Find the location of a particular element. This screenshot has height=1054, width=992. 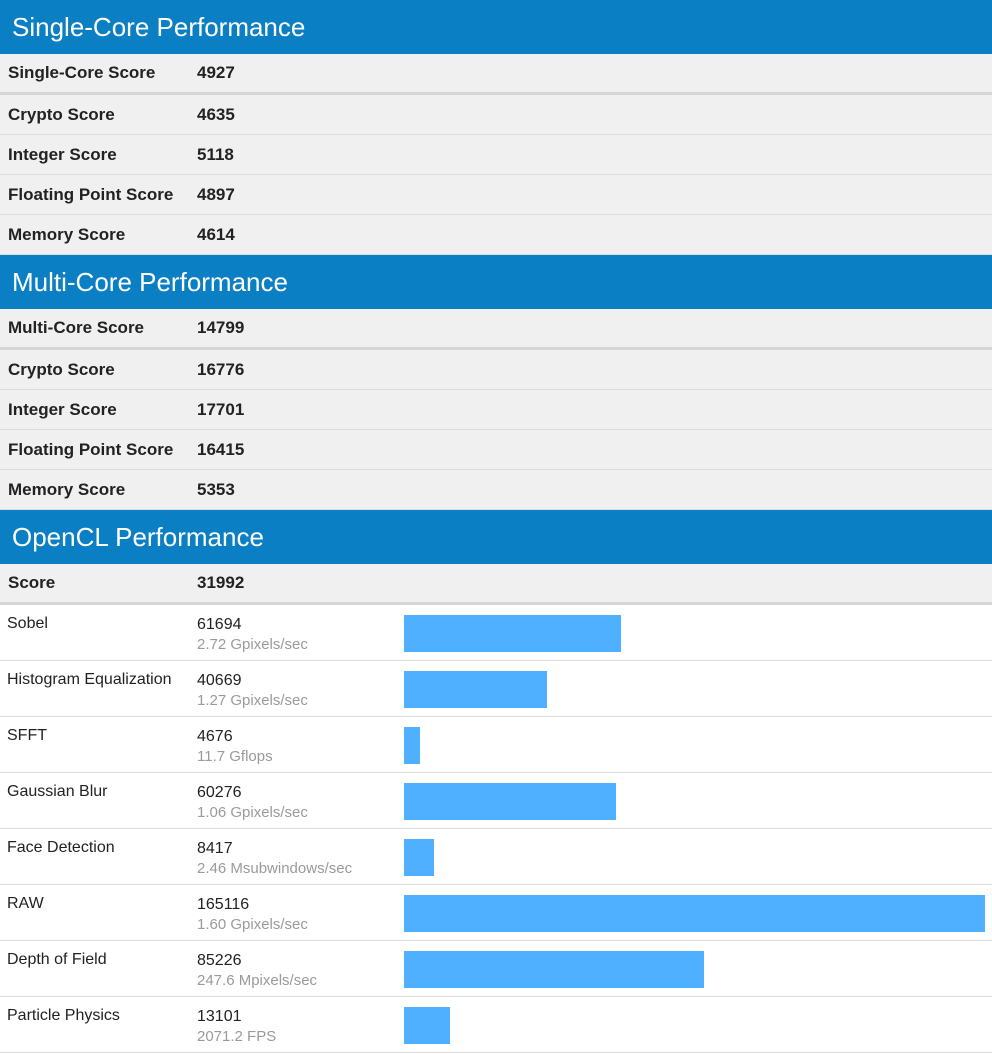

workload-score: 165116 is located at coordinates (223, 904).